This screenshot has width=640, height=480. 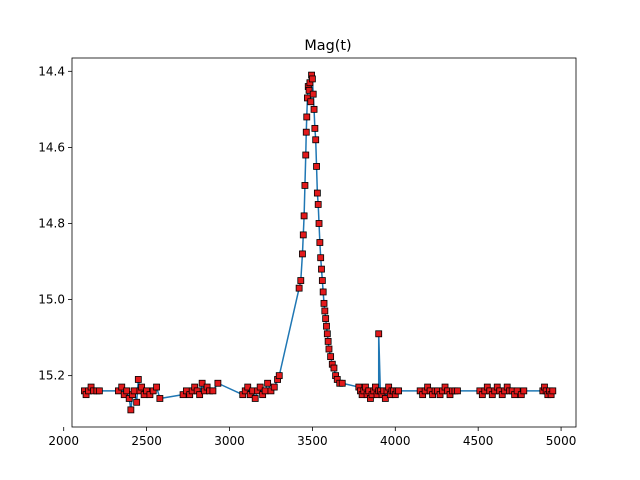 I want to click on chart-title: Mag(t), so click(x=327, y=46).